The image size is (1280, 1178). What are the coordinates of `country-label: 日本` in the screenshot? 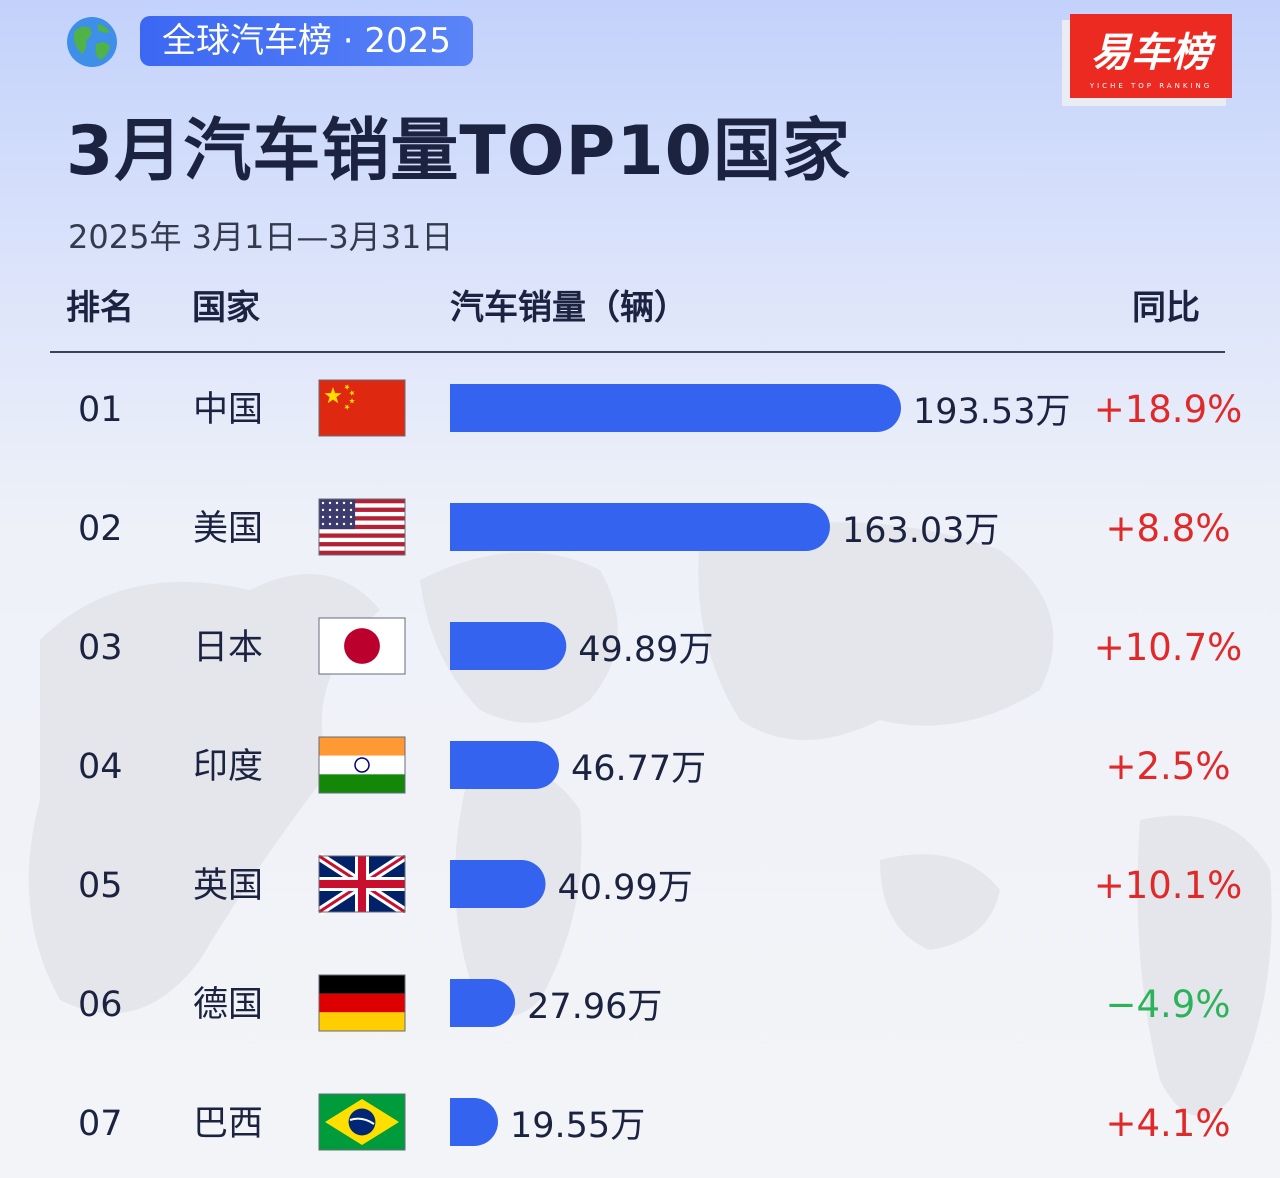 It's located at (228, 648).